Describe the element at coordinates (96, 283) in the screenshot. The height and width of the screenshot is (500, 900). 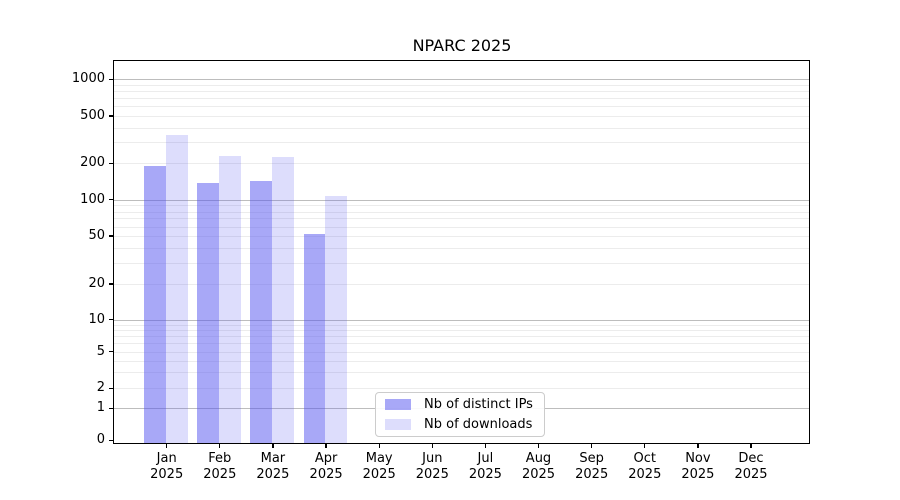
I see `y-tick-label-20: 20` at that location.